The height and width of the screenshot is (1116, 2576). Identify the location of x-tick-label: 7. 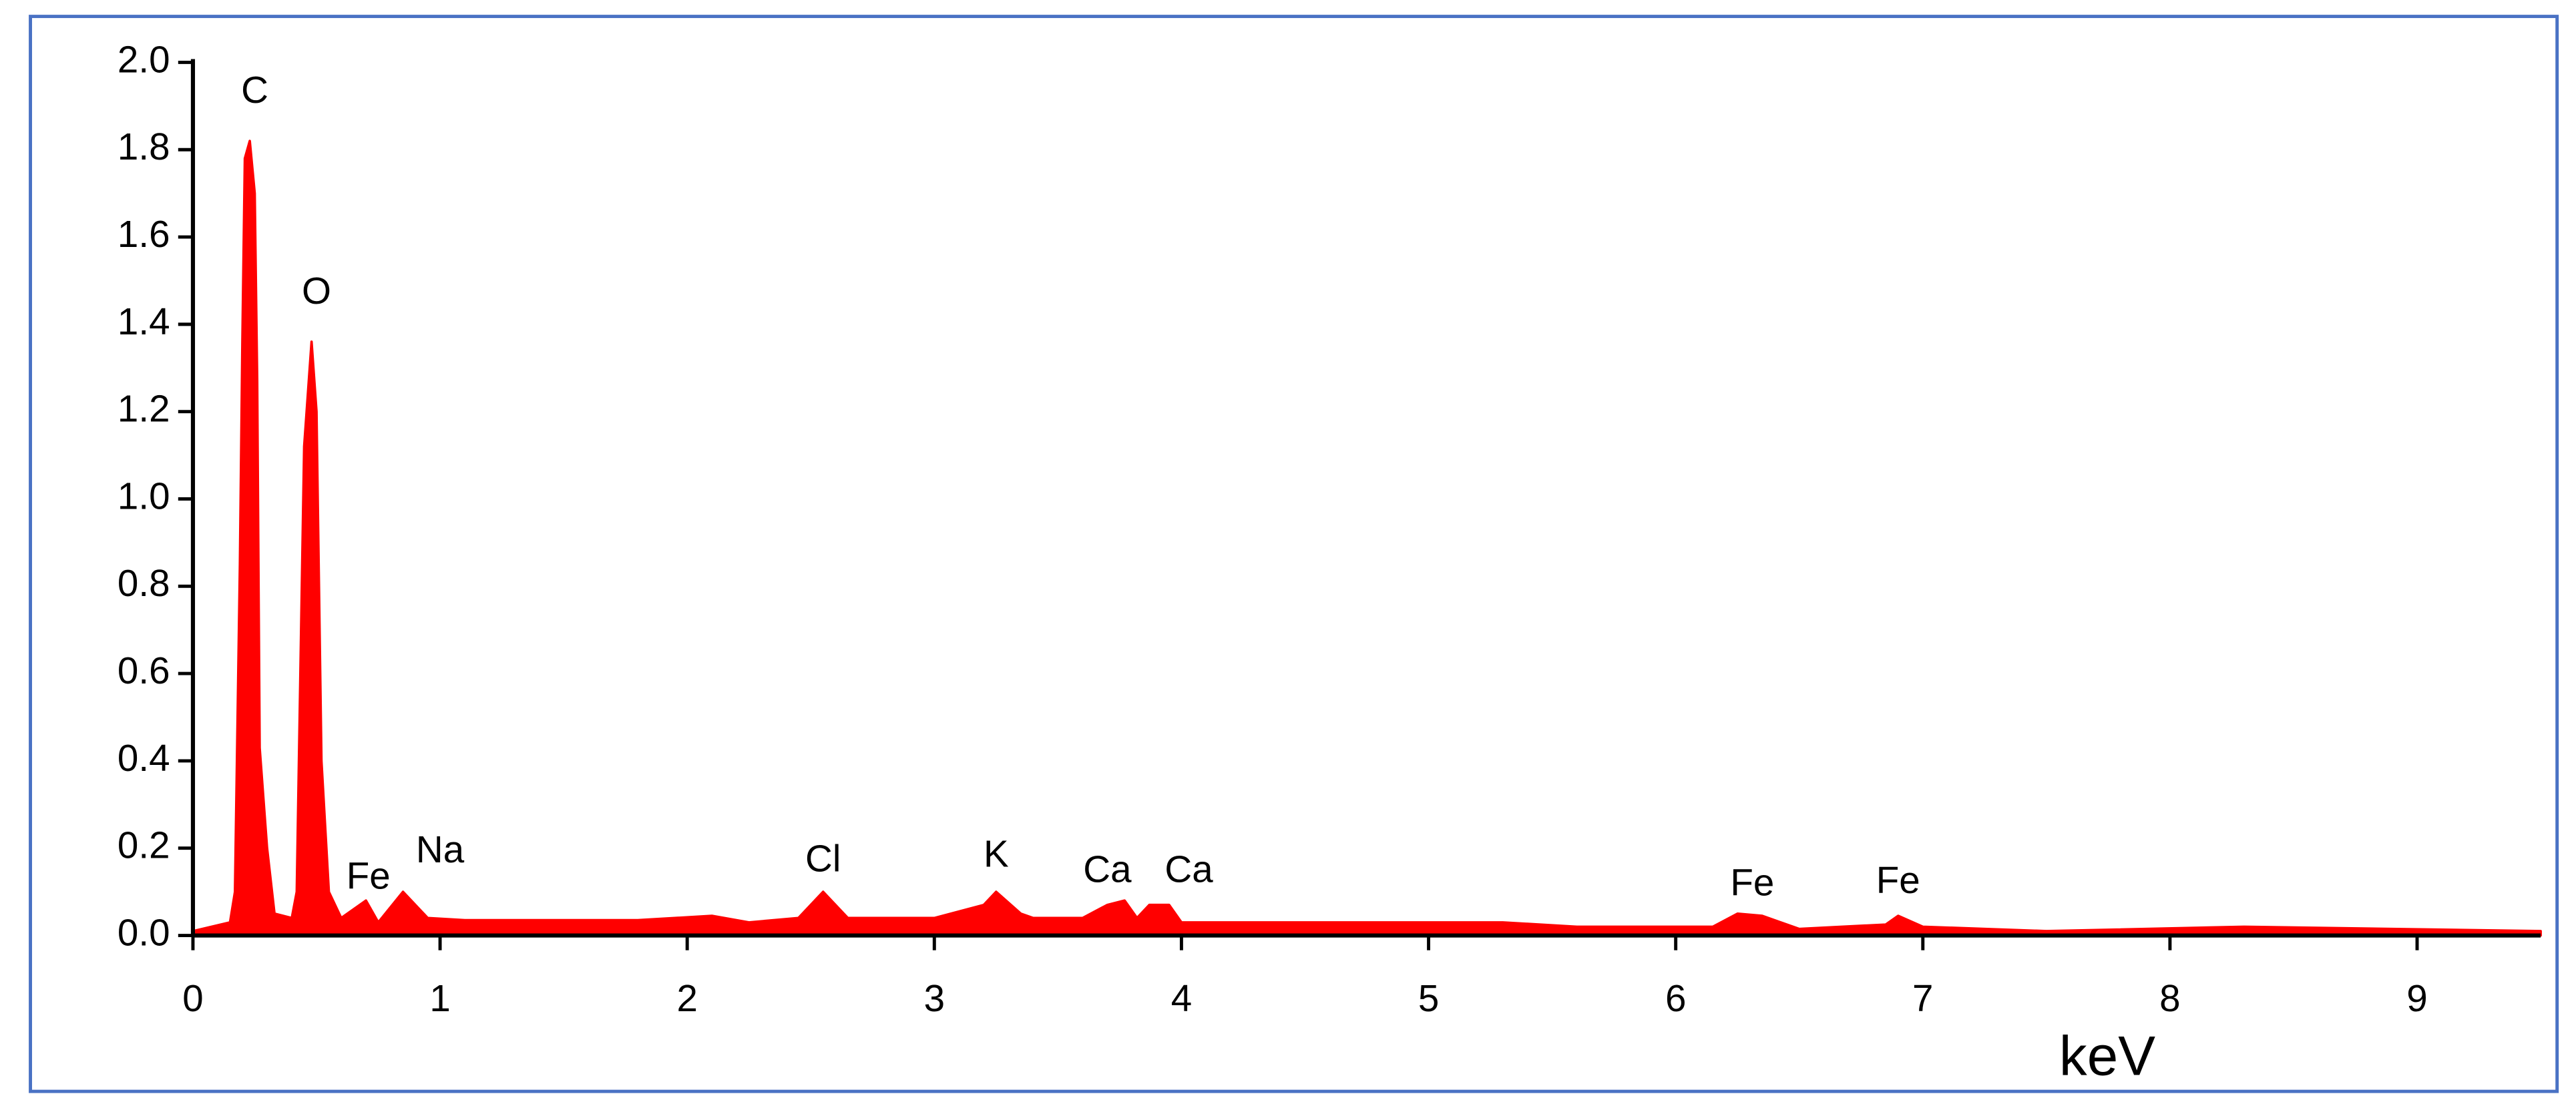
(1922, 998).